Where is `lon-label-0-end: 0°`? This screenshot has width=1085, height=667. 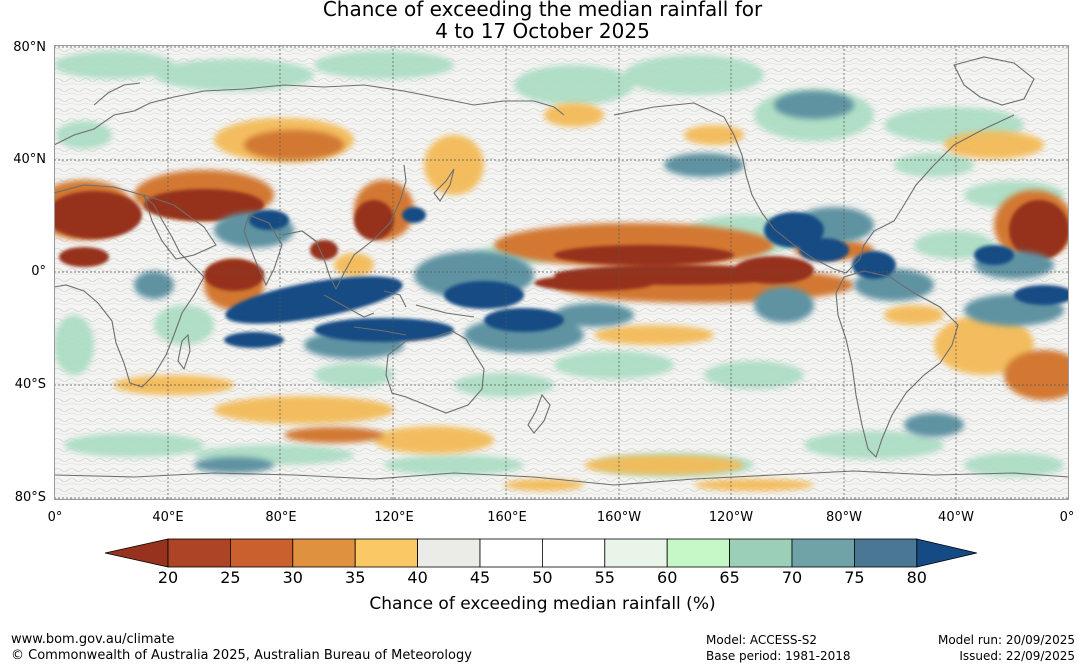
lon-label-0-end: 0° is located at coordinates (1067, 517).